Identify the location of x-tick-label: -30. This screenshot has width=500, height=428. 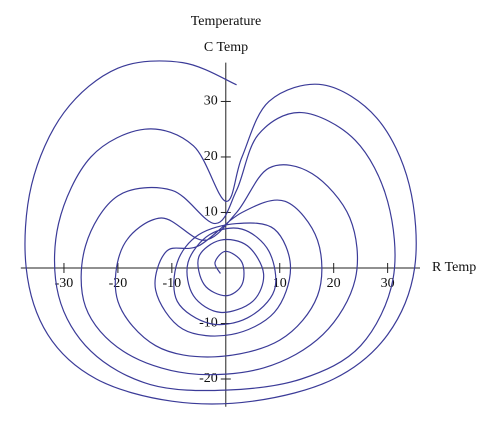
(64, 283).